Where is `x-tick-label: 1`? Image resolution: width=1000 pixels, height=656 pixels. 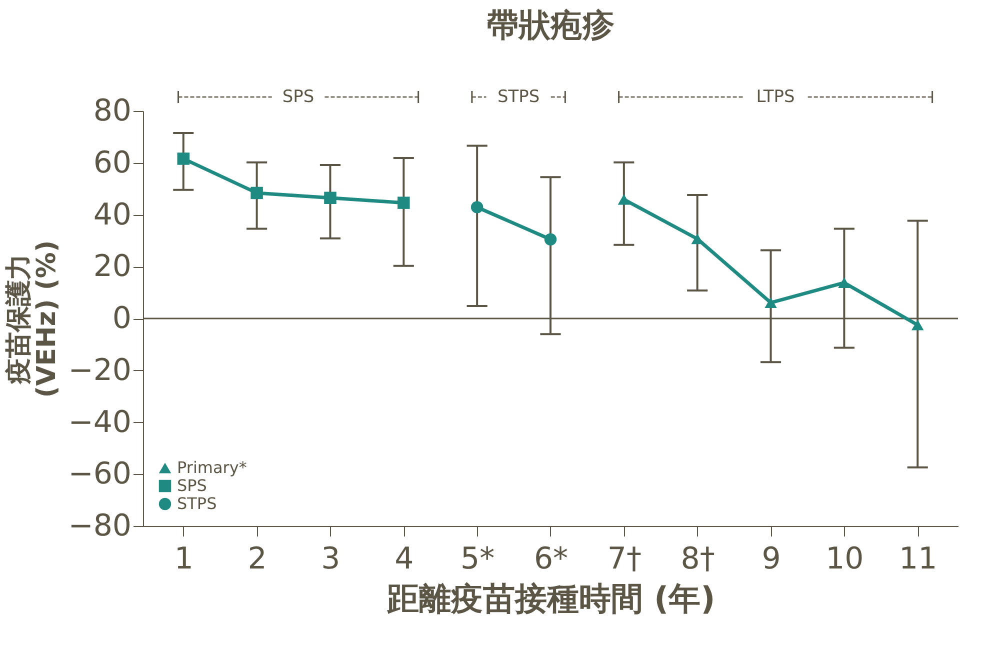
x-tick-label: 1 is located at coordinates (184, 559).